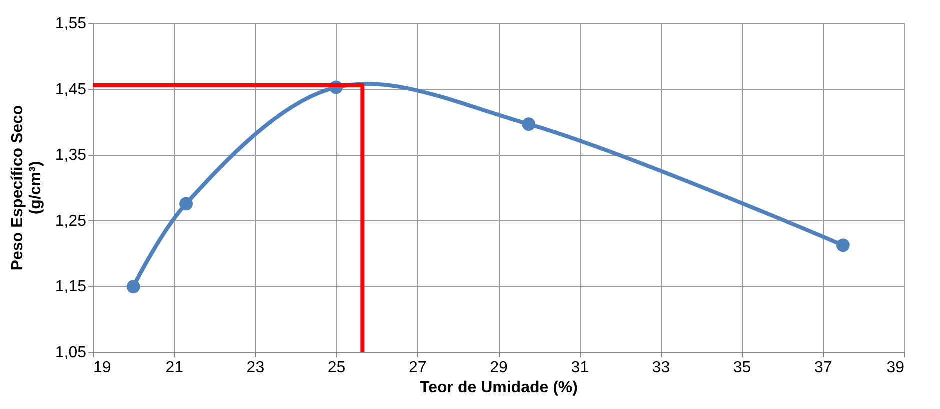  I want to click on x-tick-label: 37, so click(823, 368).